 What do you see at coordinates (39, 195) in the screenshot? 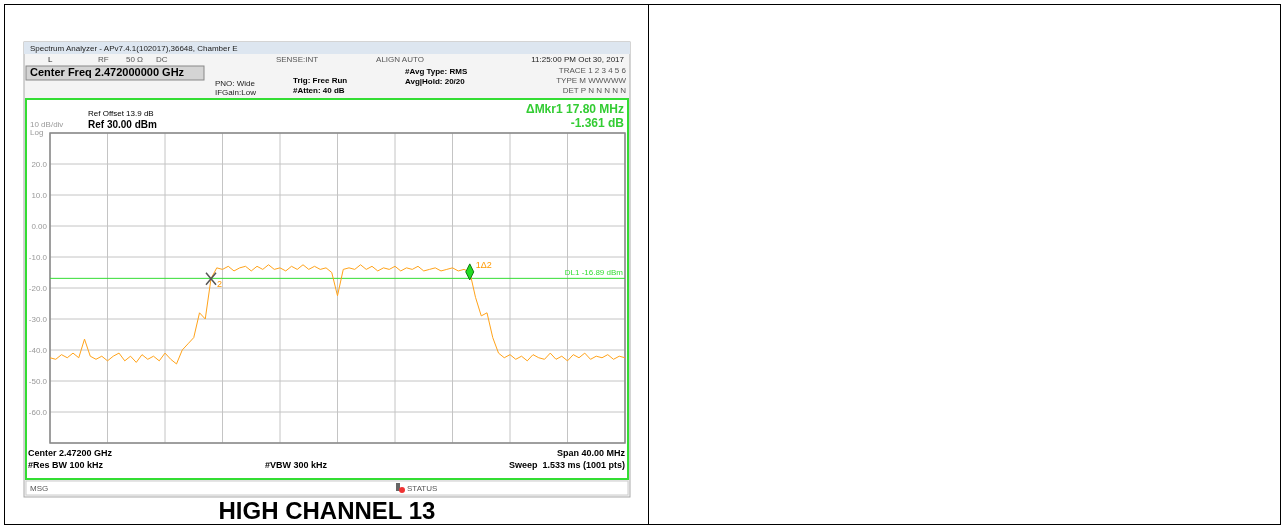
I see `y-tick-label: 10.0` at bounding box center [39, 195].